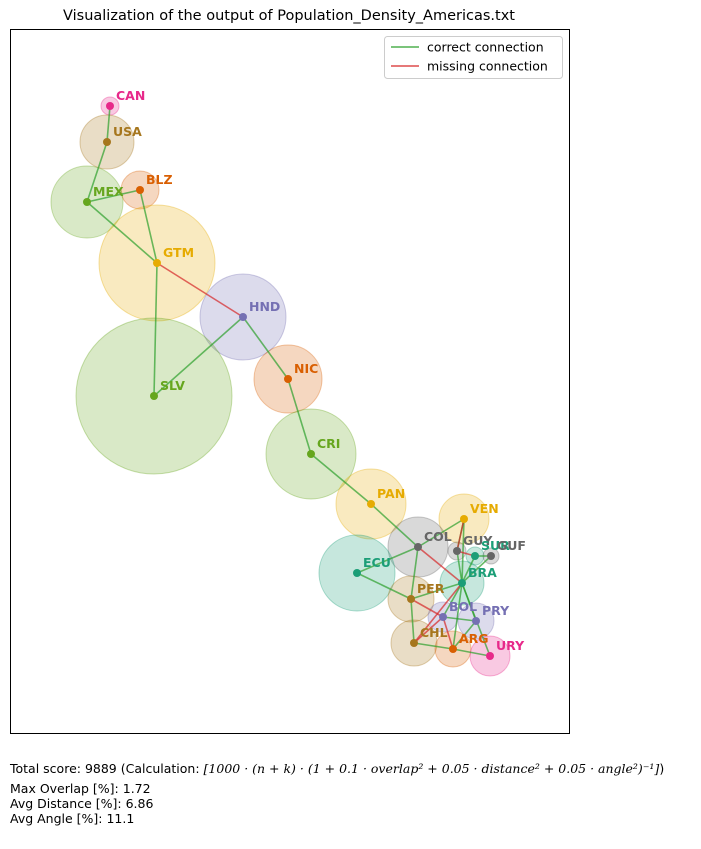 The height and width of the screenshot is (849, 701). I want to click on missing-connection-gtm-hnd, so click(200, 290).